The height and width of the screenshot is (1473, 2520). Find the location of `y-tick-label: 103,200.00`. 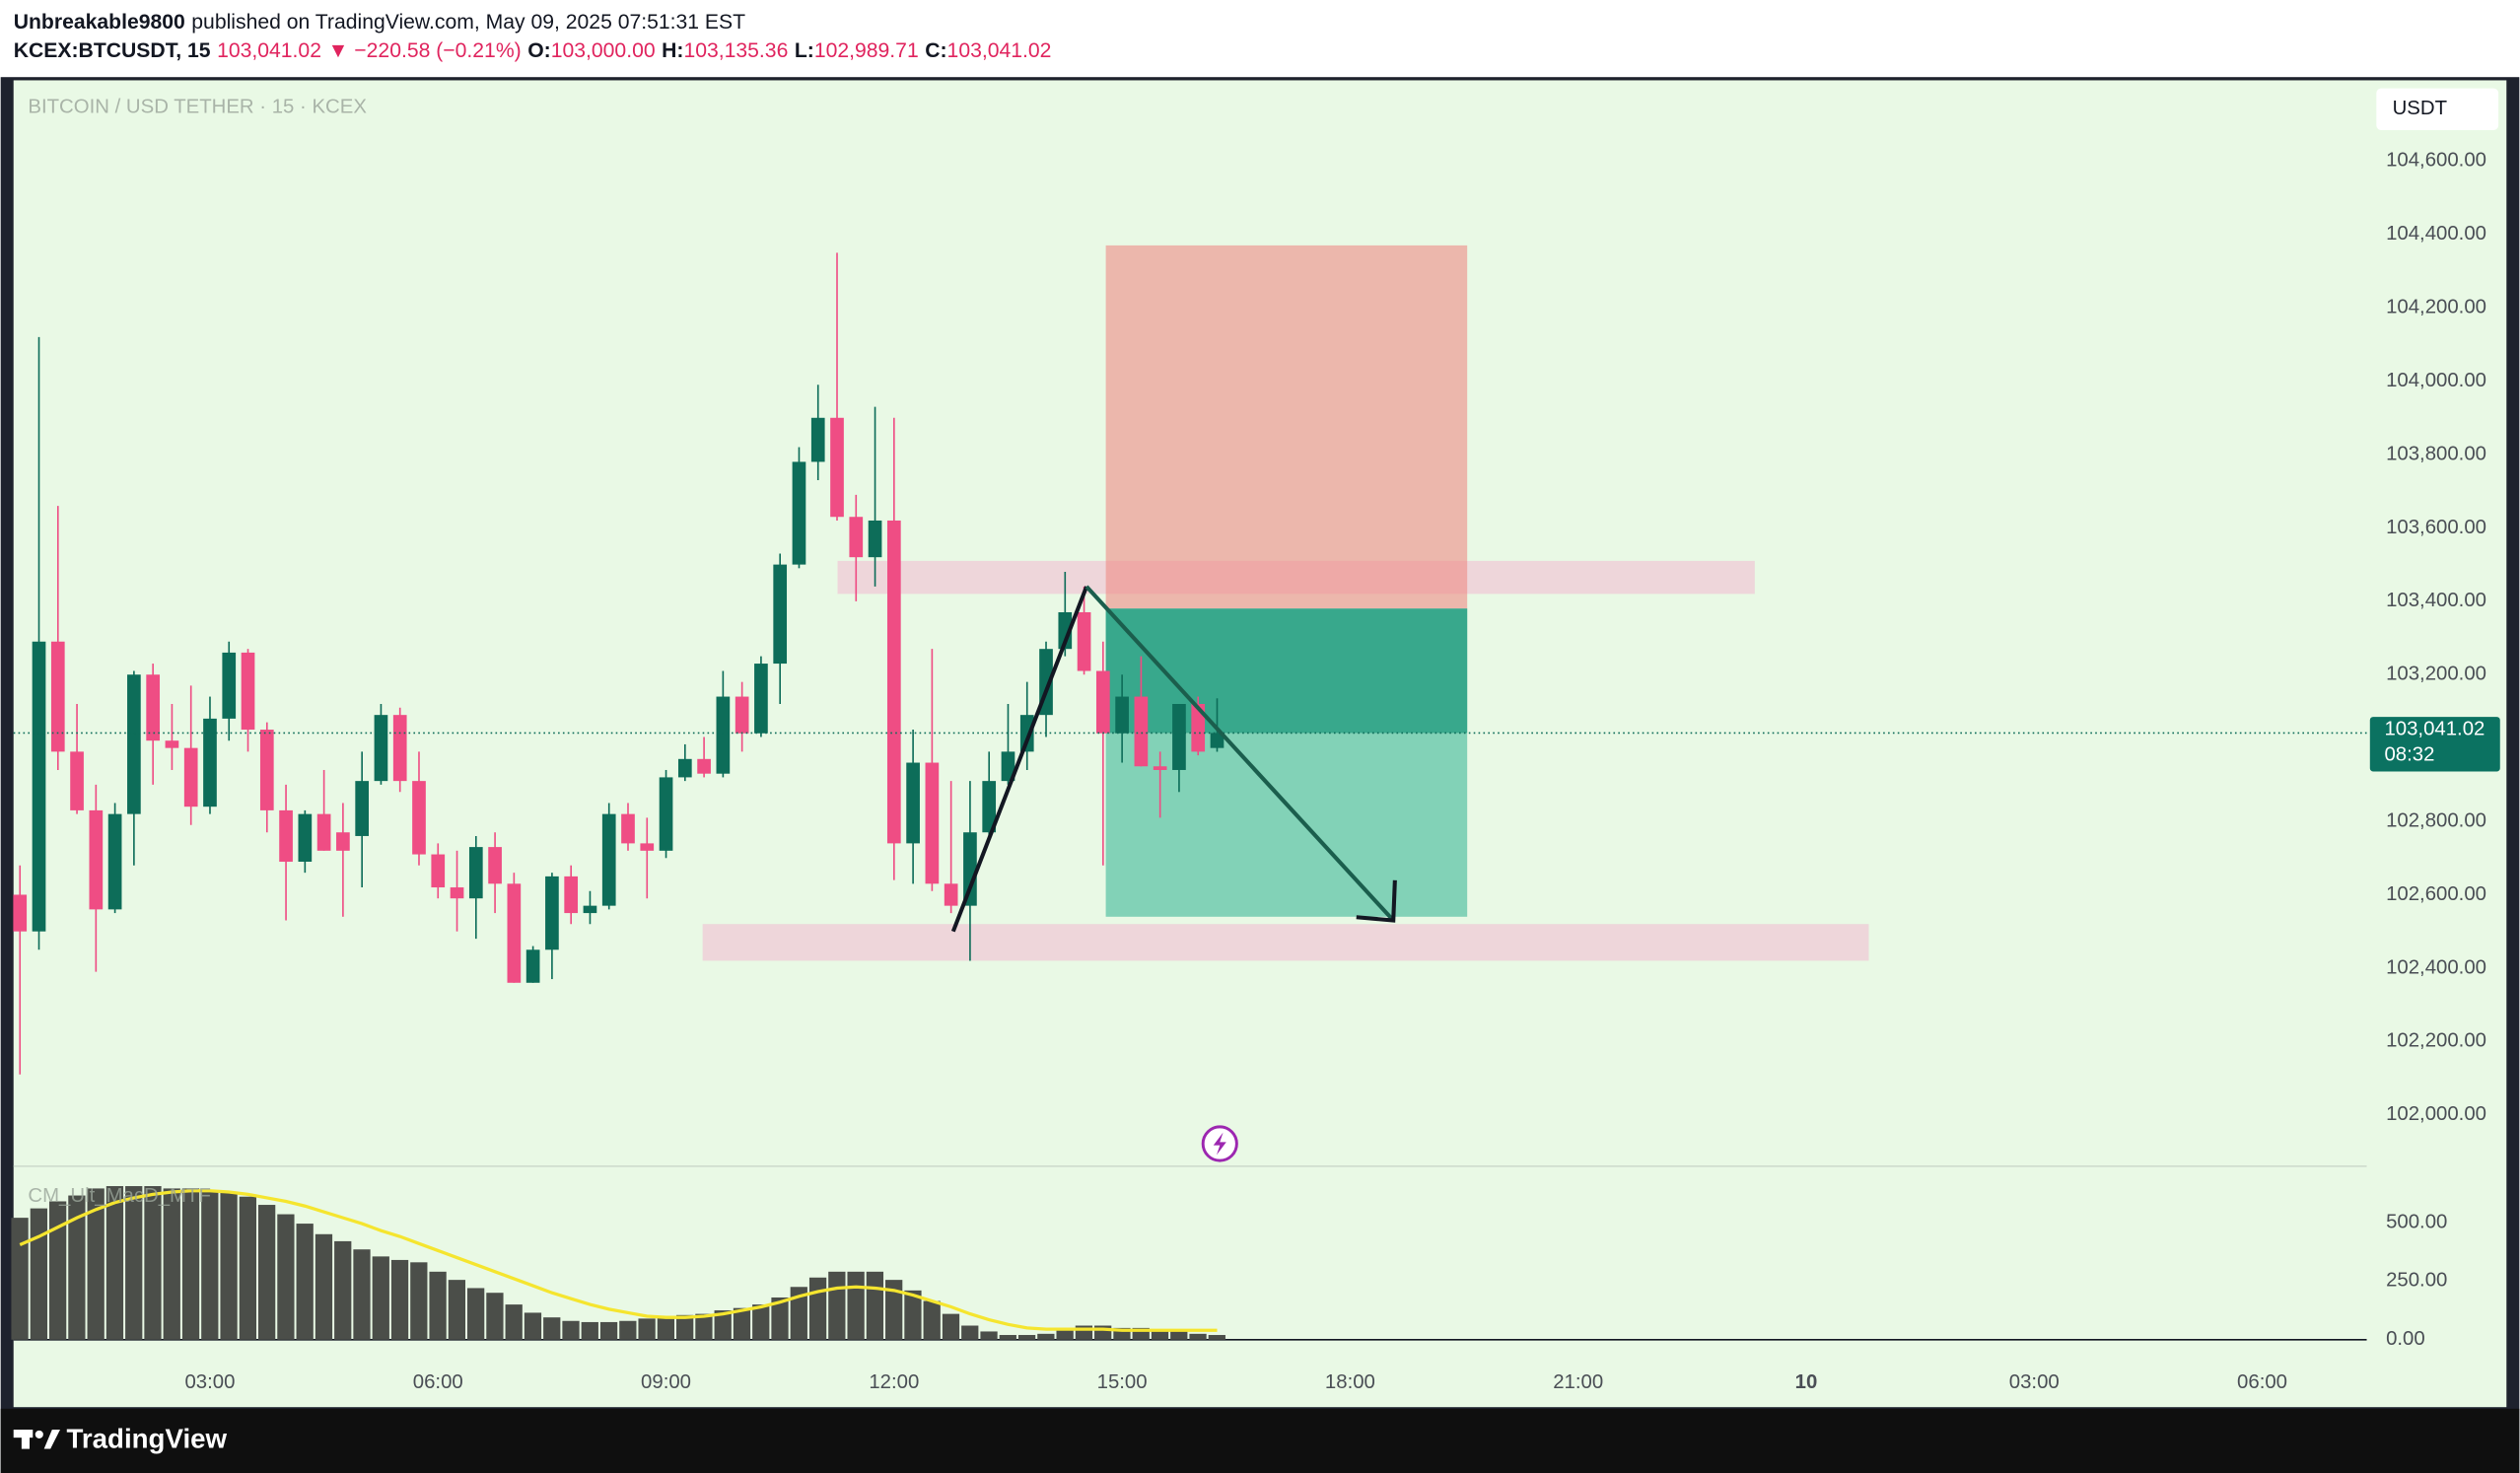

y-tick-label: 103,200.00 is located at coordinates (2436, 674).